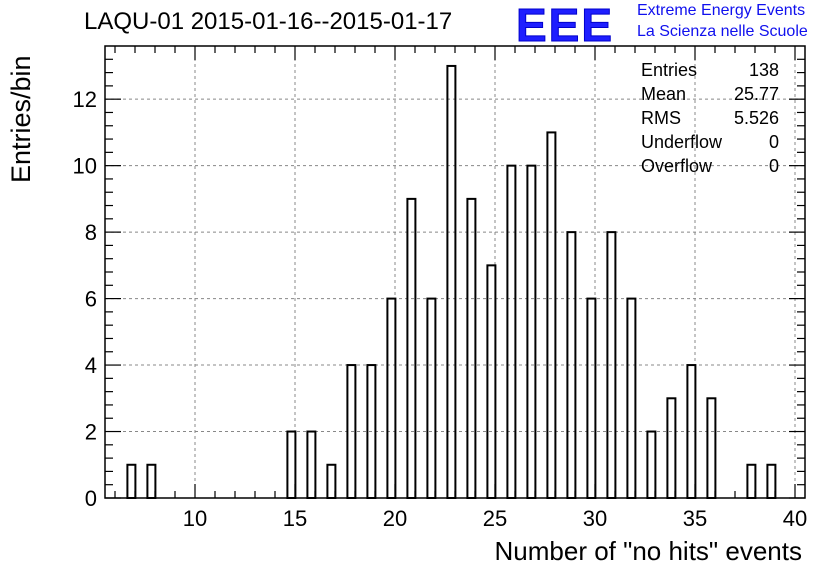 The height and width of the screenshot is (572, 836). What do you see at coordinates (85, 166) in the screenshot?
I see `y-tick-label: 10` at bounding box center [85, 166].